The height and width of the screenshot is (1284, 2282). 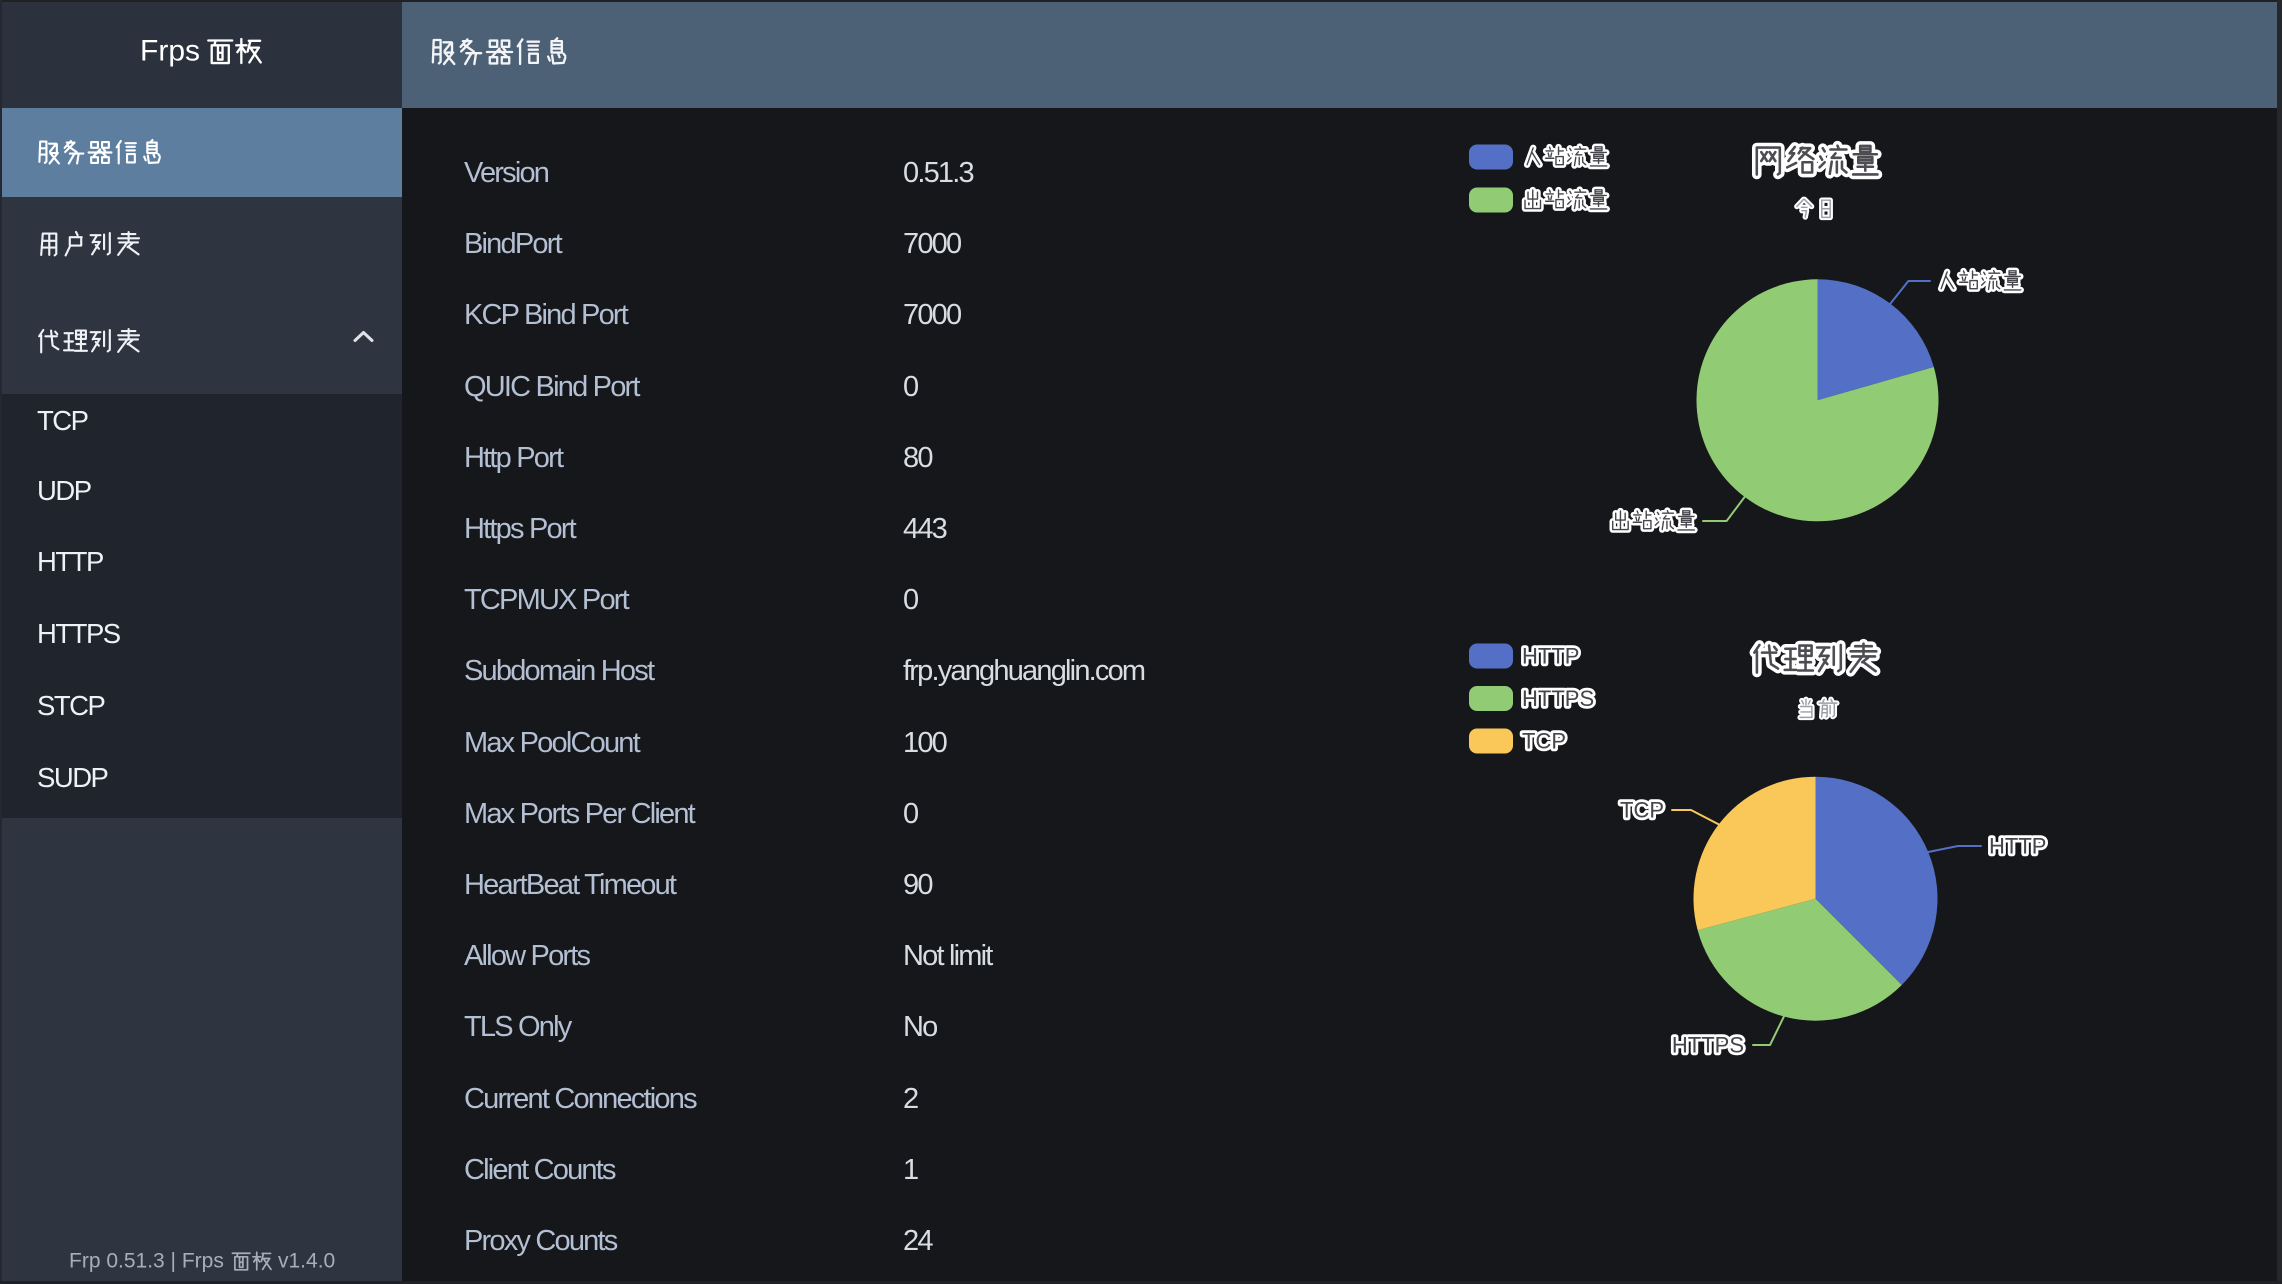 I want to click on svg-text: Frp 0.51.3 | Frps, so click(x=146, y=1261).